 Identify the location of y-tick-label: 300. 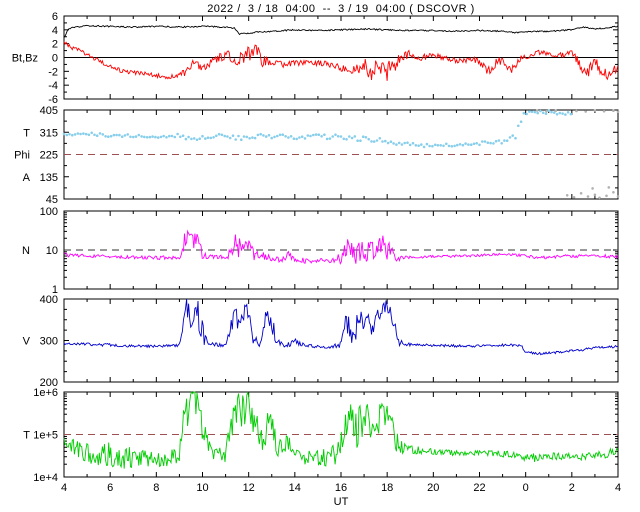
(49, 342).